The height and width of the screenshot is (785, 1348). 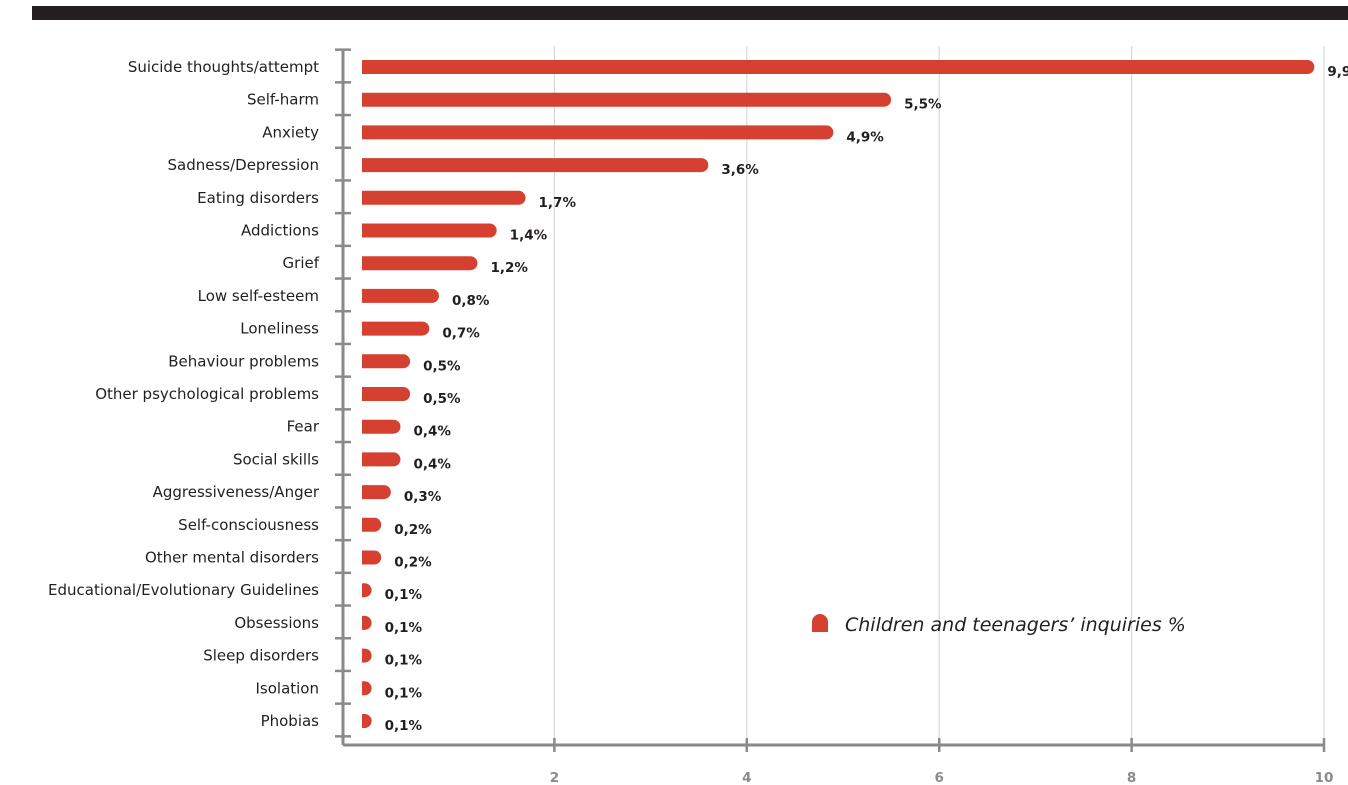 What do you see at coordinates (248, 525) in the screenshot?
I see `category-label: Self-consciousness` at bounding box center [248, 525].